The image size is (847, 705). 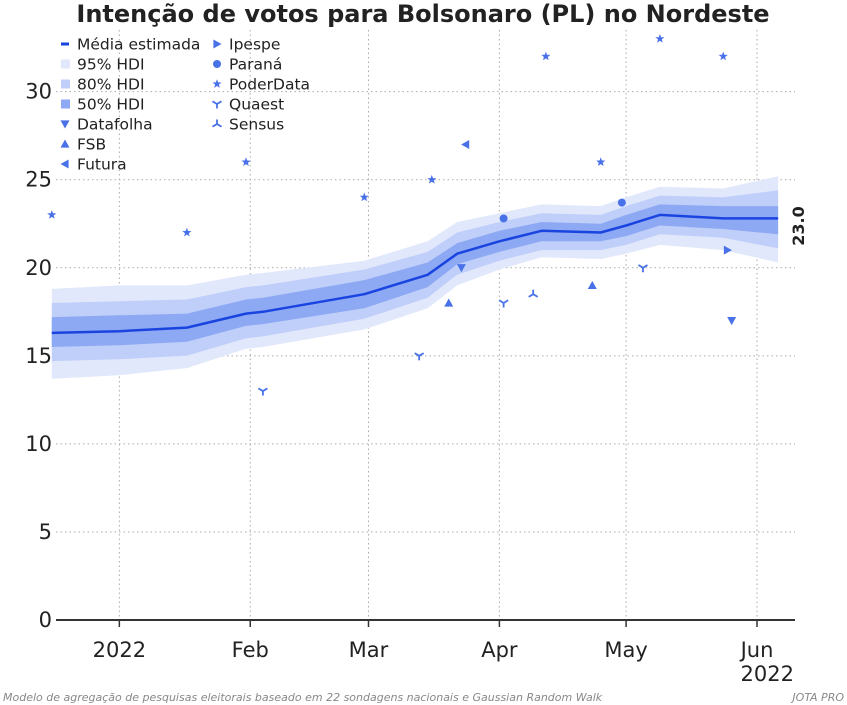 I want to click on legend-label: Paraná, so click(x=255, y=65).